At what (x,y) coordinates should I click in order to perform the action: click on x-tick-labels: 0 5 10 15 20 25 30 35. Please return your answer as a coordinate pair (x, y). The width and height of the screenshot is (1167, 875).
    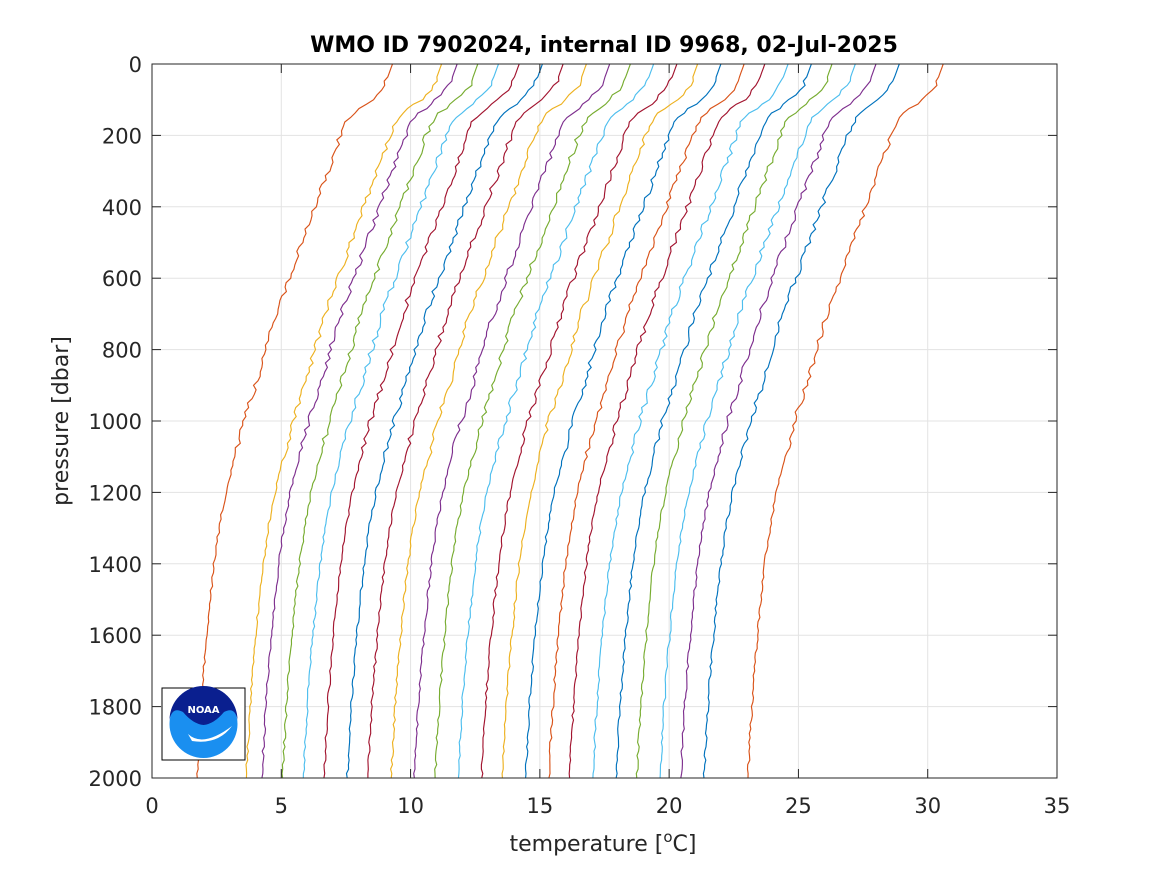
    Looking at the image, I should click on (607, 806).